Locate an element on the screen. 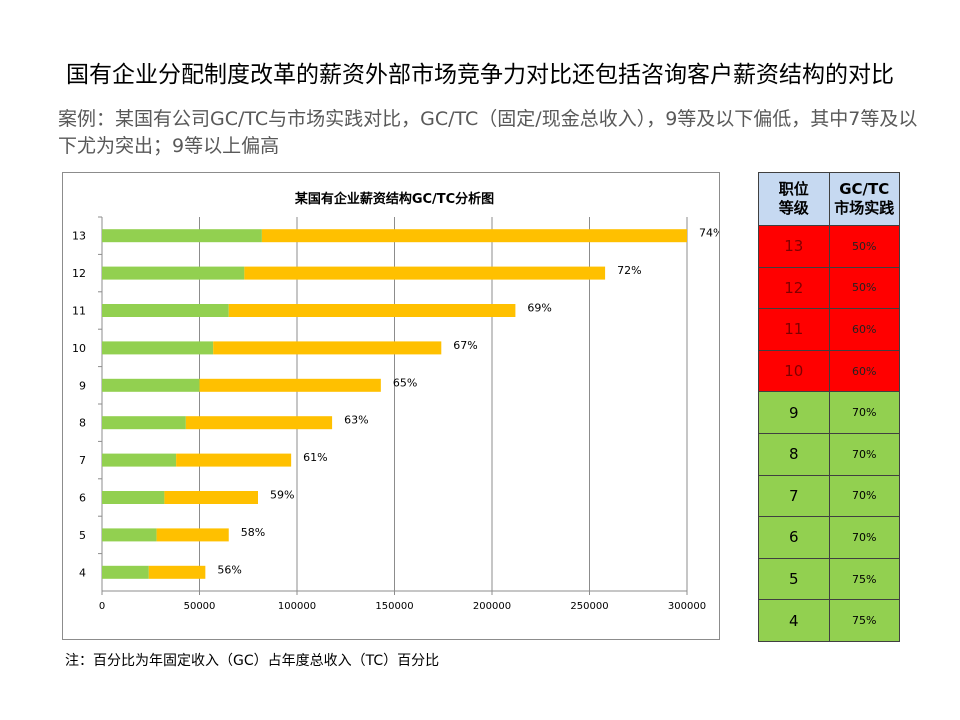  bar-data-label: 65% is located at coordinates (405, 382).